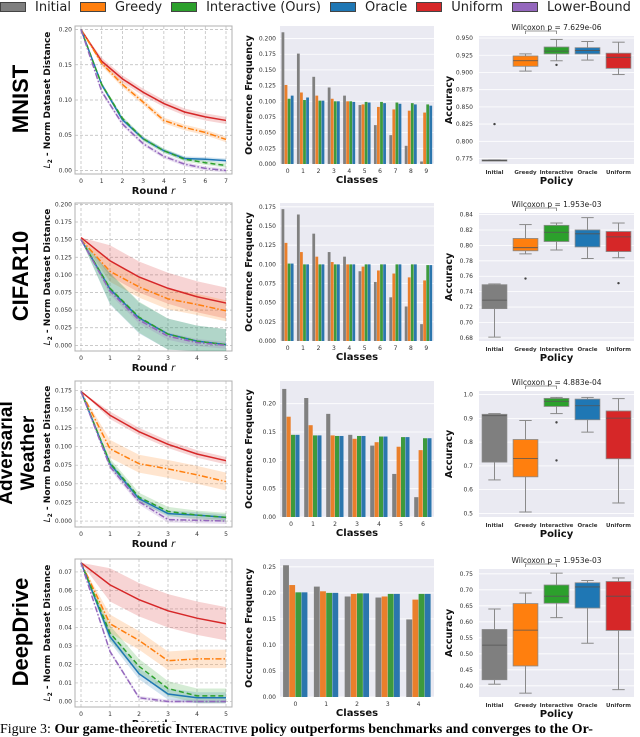  I want to click on legend-label: Oracle, so click(386, 7).